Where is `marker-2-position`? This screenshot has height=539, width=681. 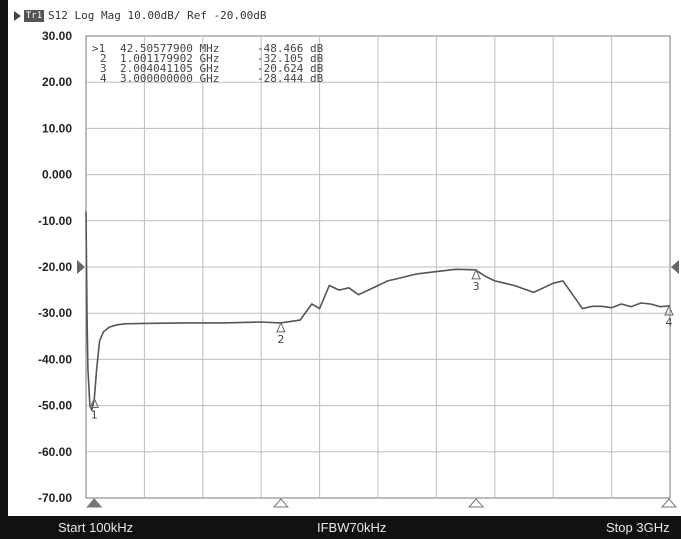 marker-2-position is located at coordinates (280, 503).